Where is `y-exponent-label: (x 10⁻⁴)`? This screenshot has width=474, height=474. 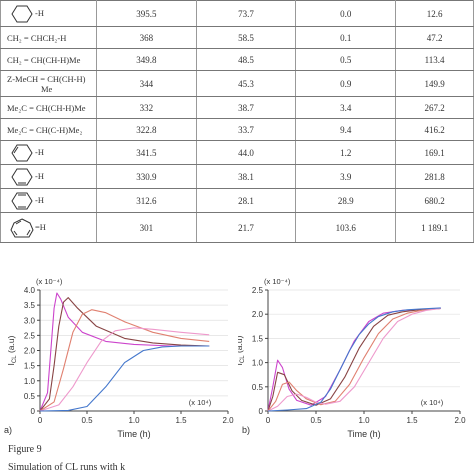
y-exponent-label: (x 10⁻⁴) is located at coordinates (49, 281).